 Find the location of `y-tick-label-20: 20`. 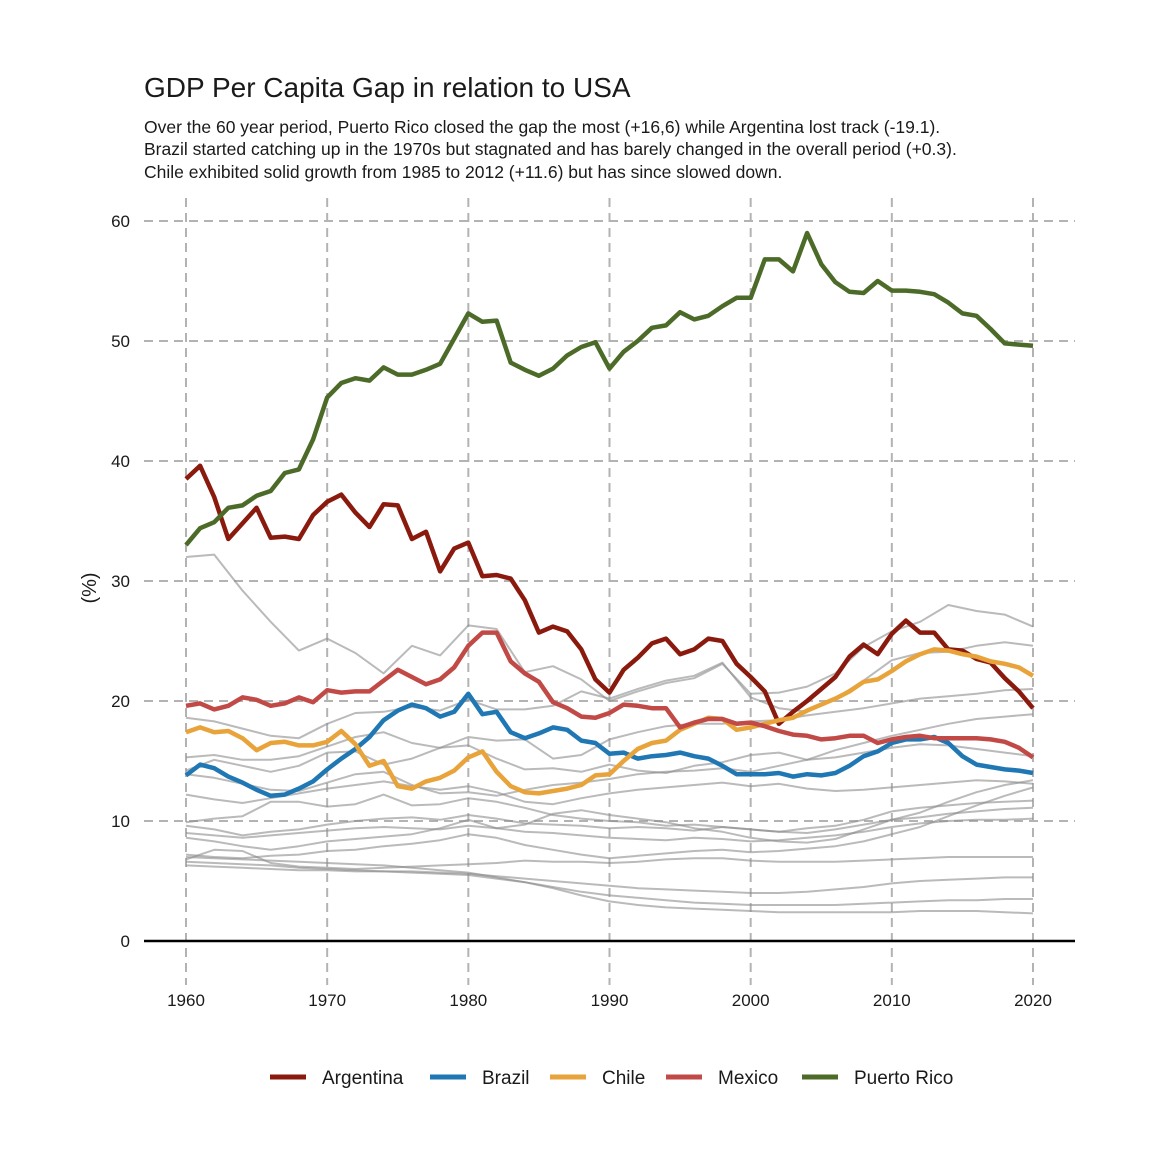

y-tick-label-20: 20 is located at coordinates (120, 701).